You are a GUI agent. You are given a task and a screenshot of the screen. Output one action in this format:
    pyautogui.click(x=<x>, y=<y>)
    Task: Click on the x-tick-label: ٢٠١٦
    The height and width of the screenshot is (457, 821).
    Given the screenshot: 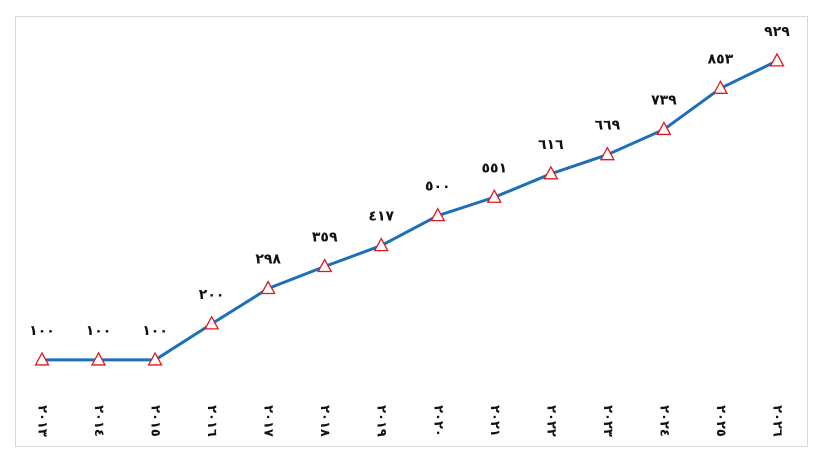 What is the action you would take?
    pyautogui.click(x=211, y=421)
    